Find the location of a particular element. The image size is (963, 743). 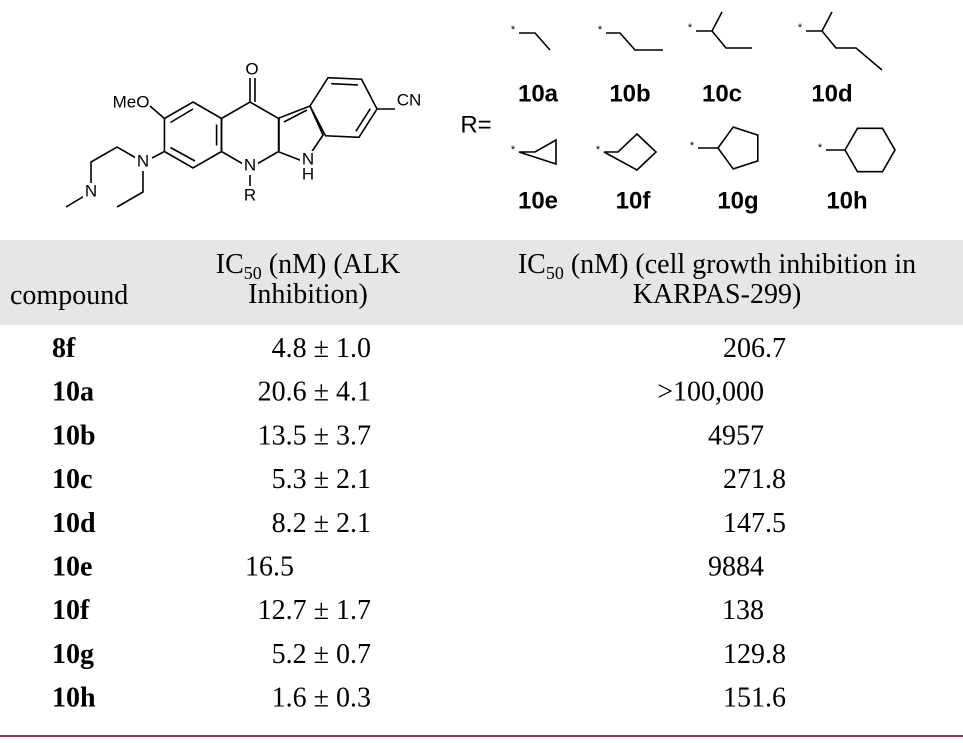

substituent-label: 10d is located at coordinates (831, 93).